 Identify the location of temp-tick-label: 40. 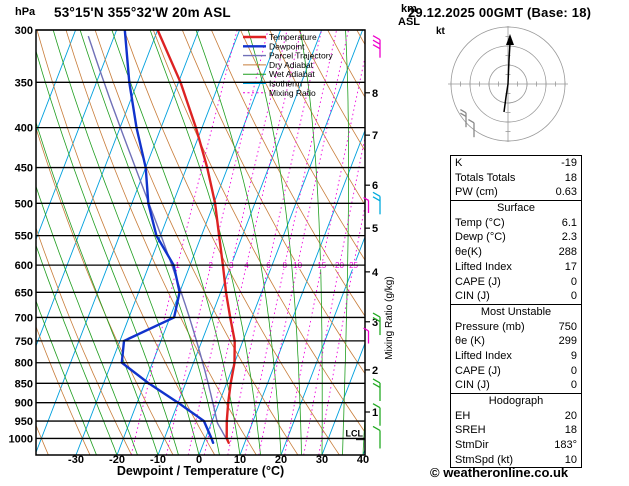
(363, 460).